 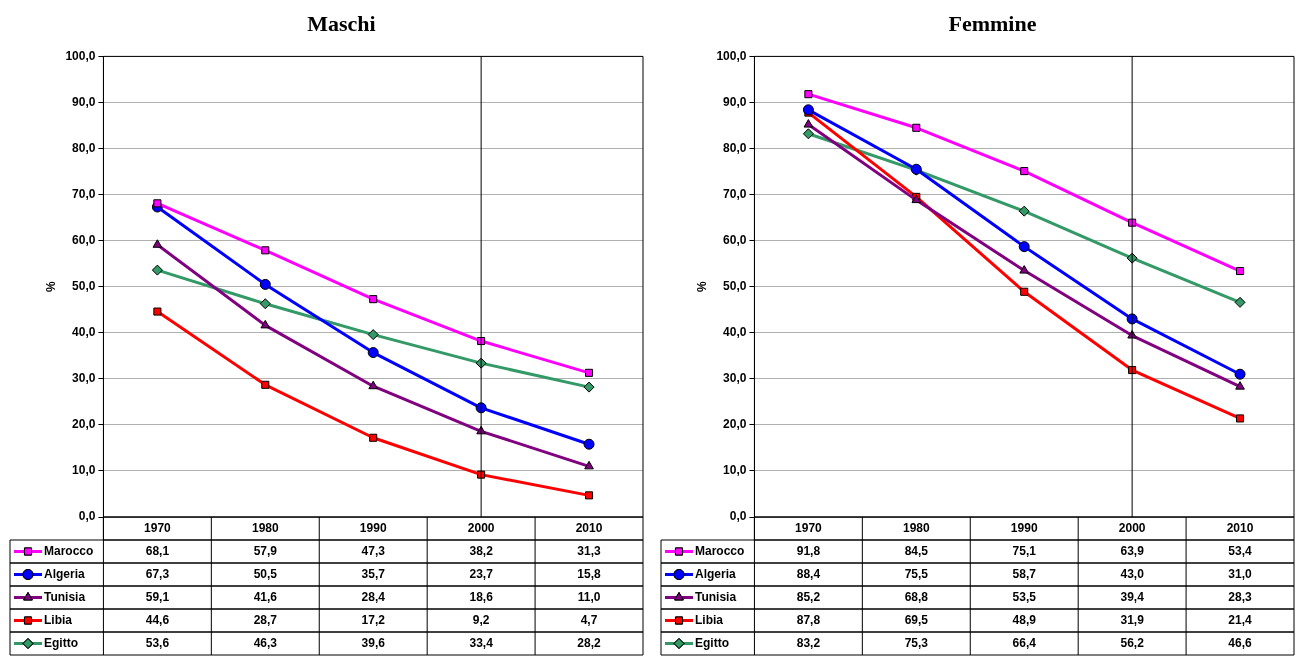 I want to click on data-label: 50,5, so click(x=265, y=573).